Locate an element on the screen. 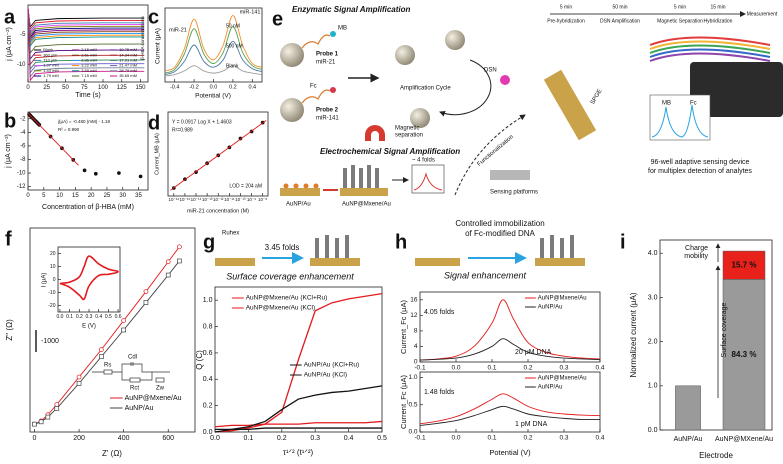 The image size is (783, 464). legend-label: AuNP@Mxene/Au (KCl+Ru) is located at coordinates (287, 298).